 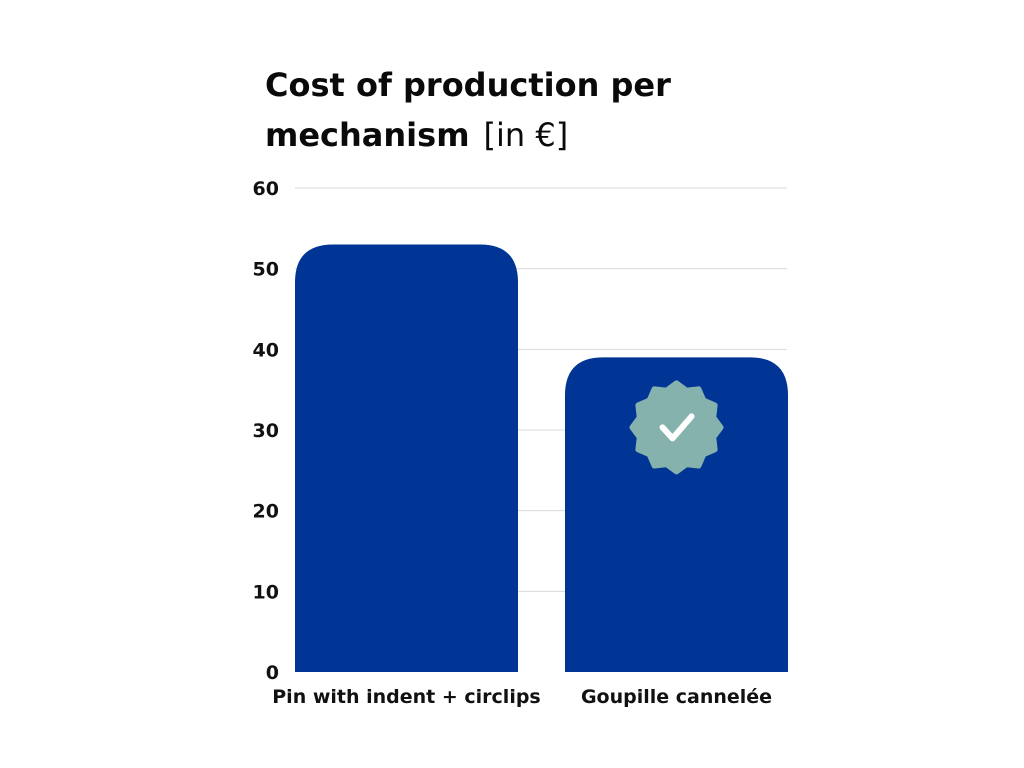 I want to click on y-tick-label: 20, so click(x=266, y=512).